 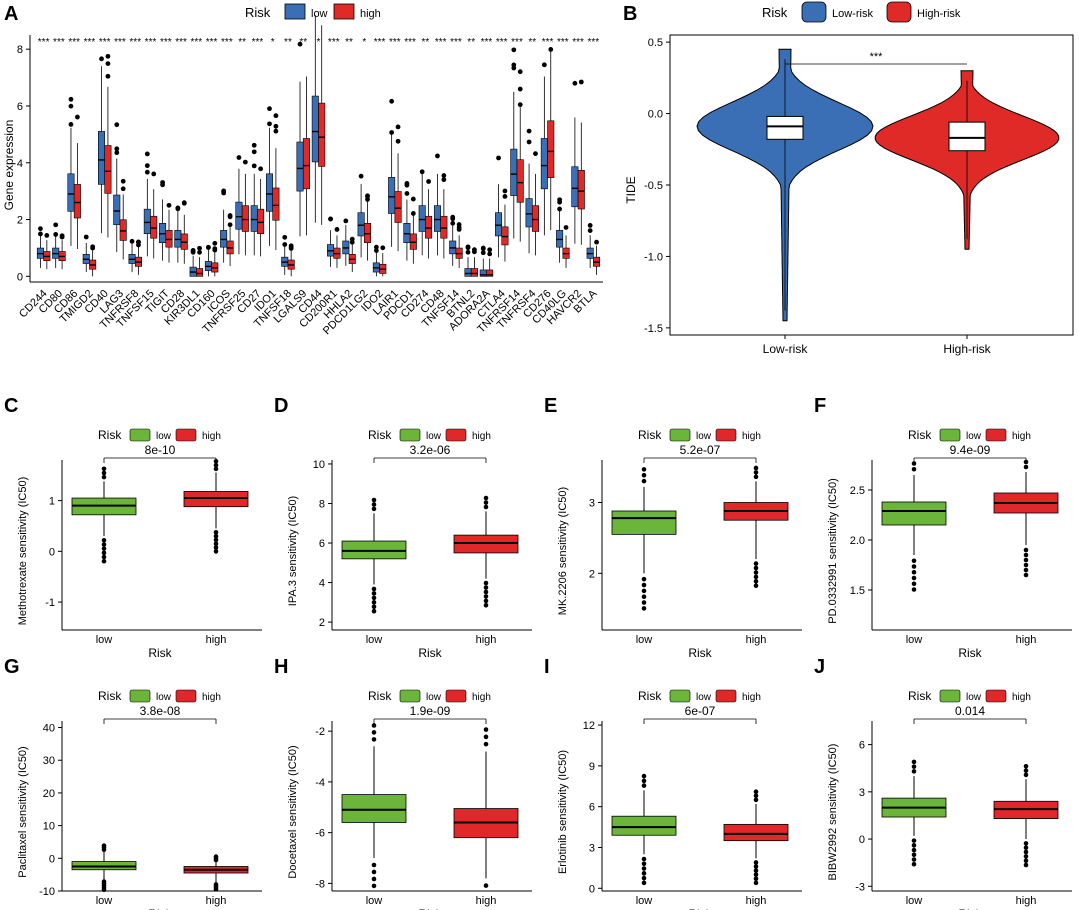 What do you see at coordinates (877, 57) in the screenshot?
I see `panel-b-sig-label: ***` at bounding box center [877, 57].